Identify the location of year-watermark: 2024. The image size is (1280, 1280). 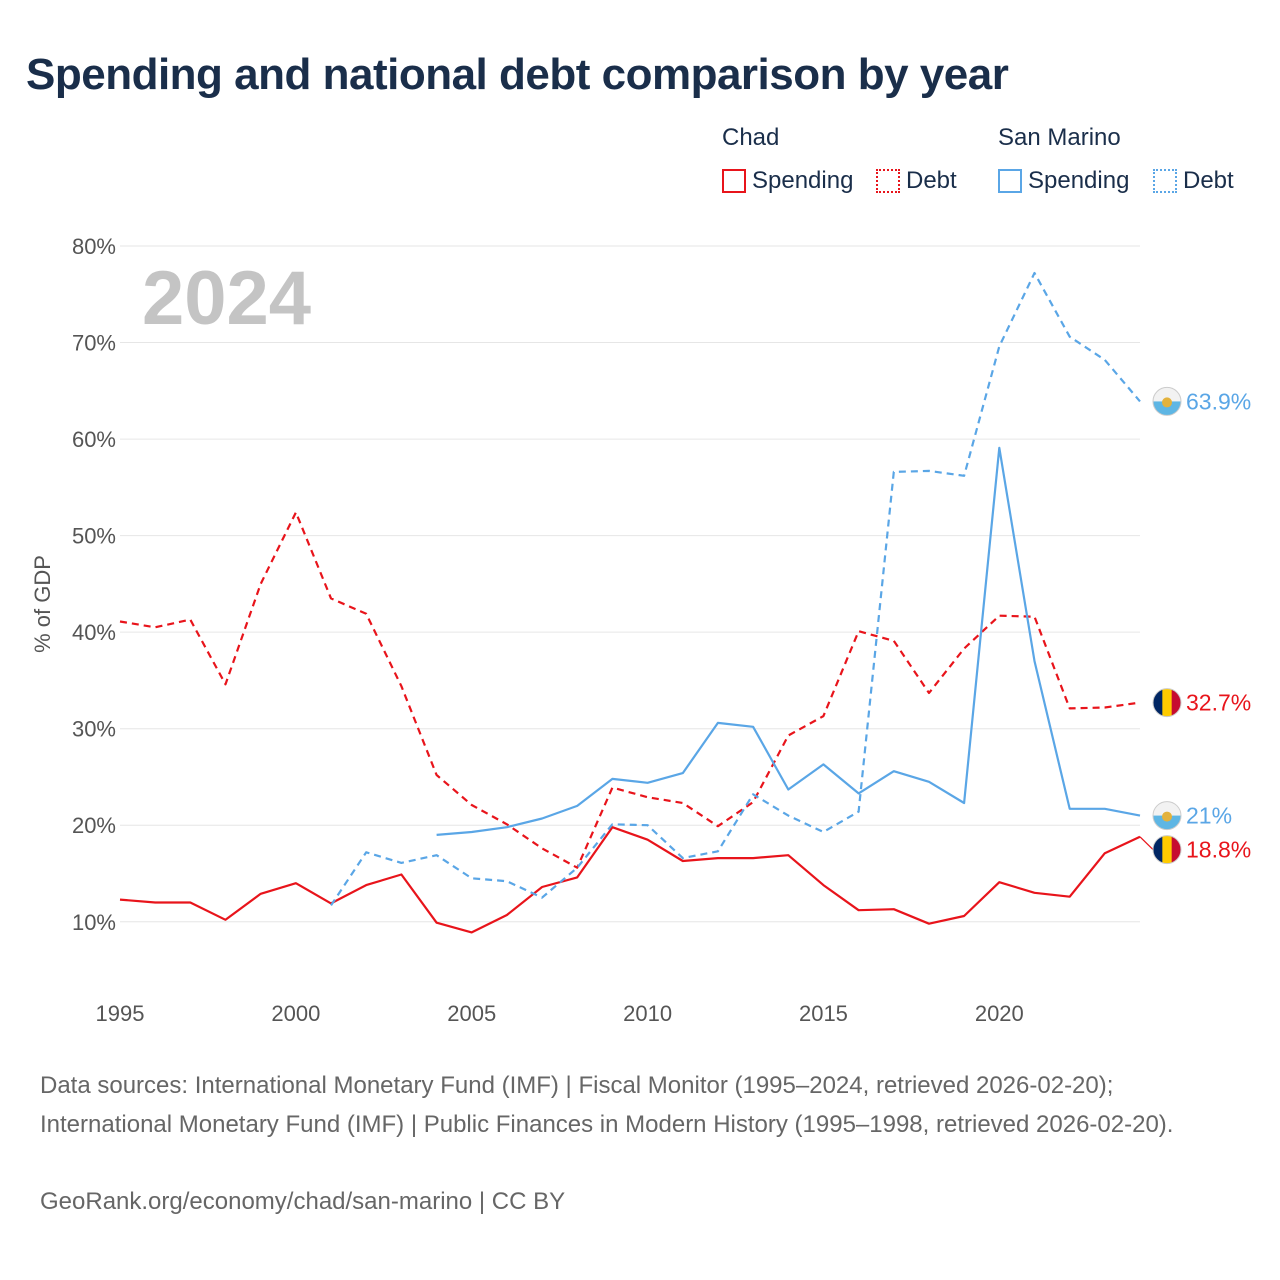
(226, 298).